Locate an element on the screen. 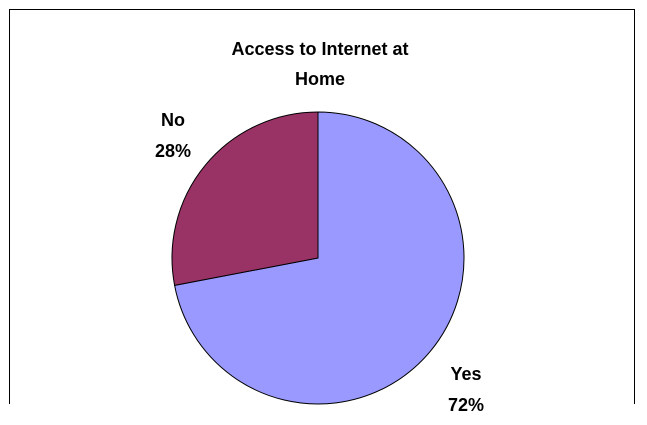 This screenshot has height=425, width=647. chart-title-line-1: Access to Internet at is located at coordinates (319, 49).